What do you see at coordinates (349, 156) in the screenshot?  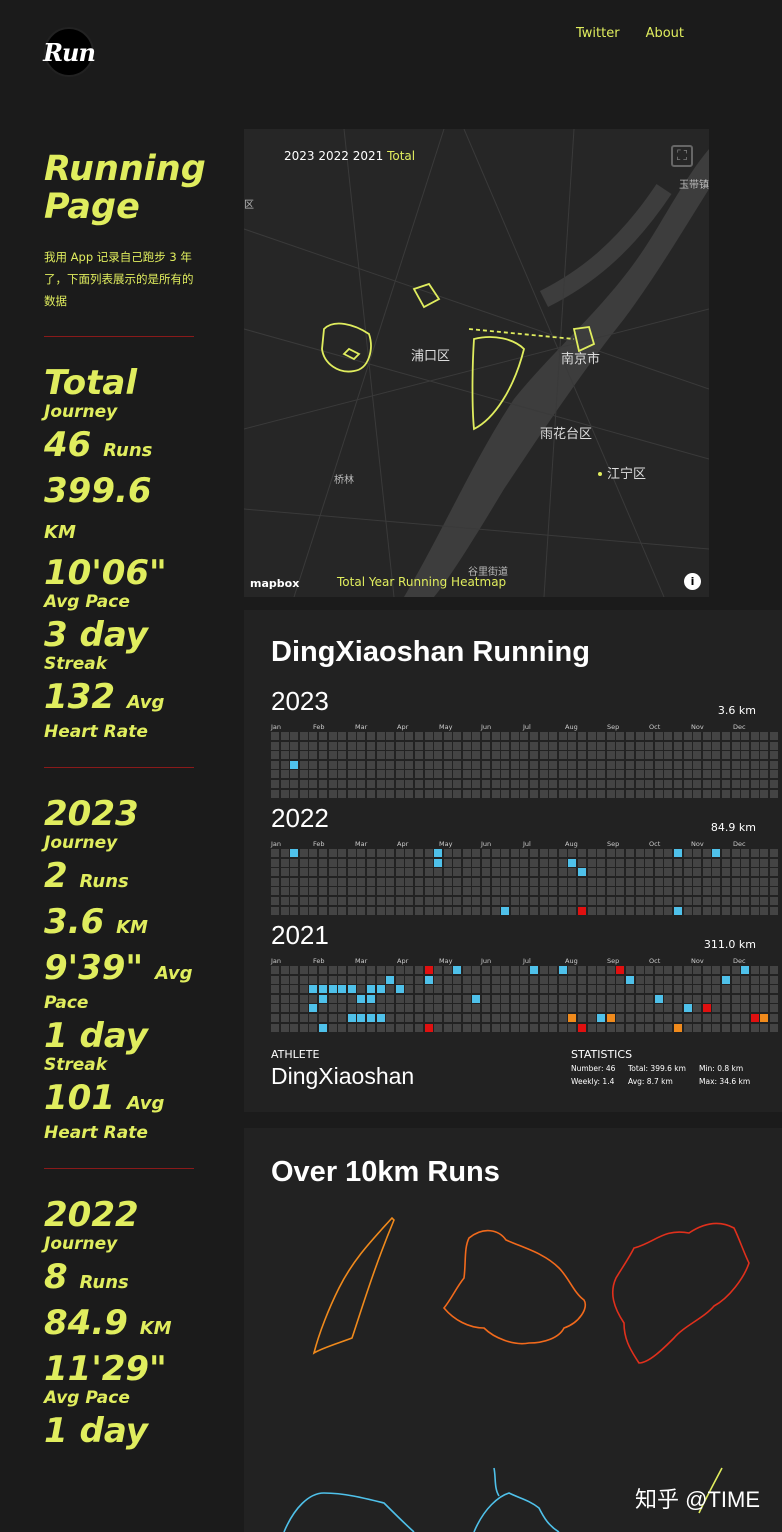 I see `map-year-filter: 2023 2022 2021 Total` at bounding box center [349, 156].